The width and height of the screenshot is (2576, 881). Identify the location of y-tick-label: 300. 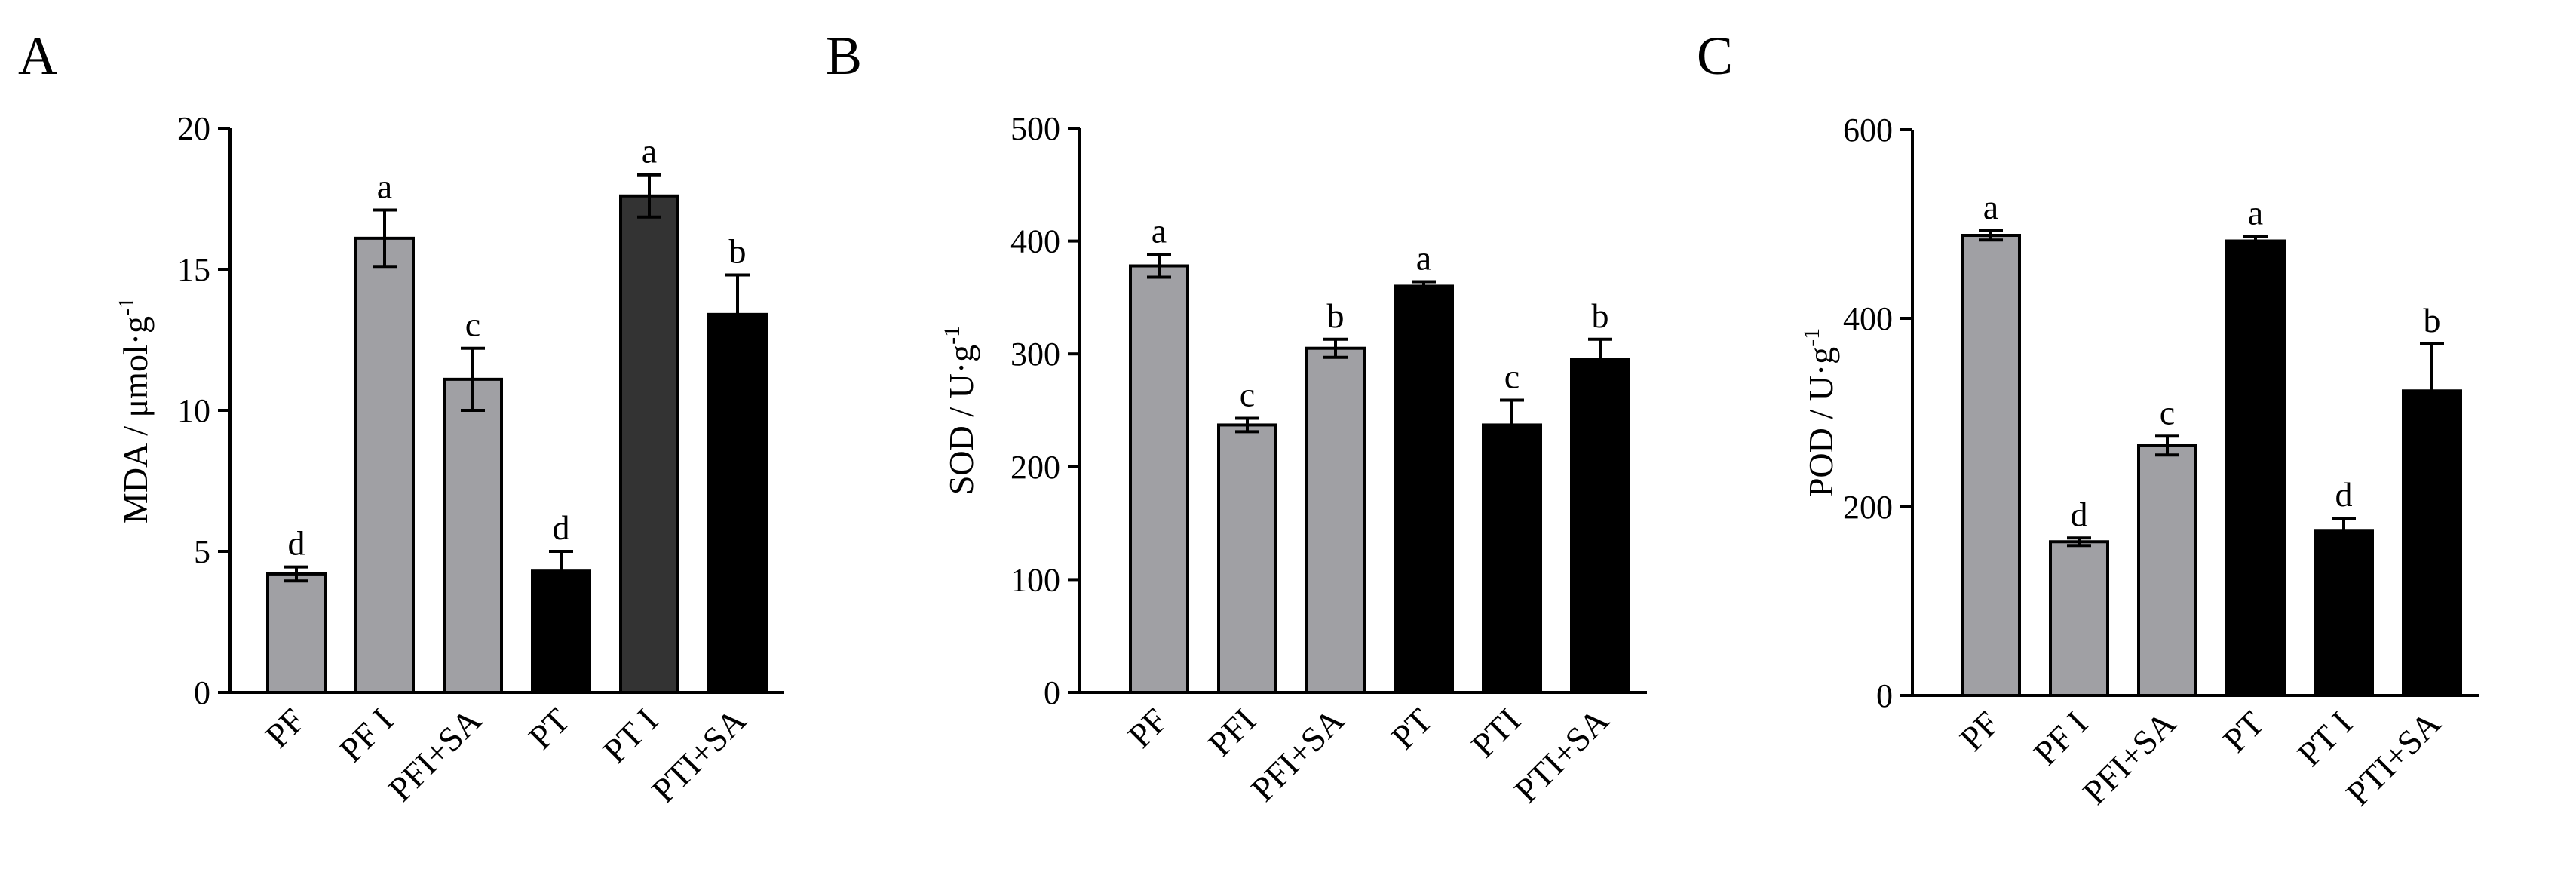
(1035, 354).